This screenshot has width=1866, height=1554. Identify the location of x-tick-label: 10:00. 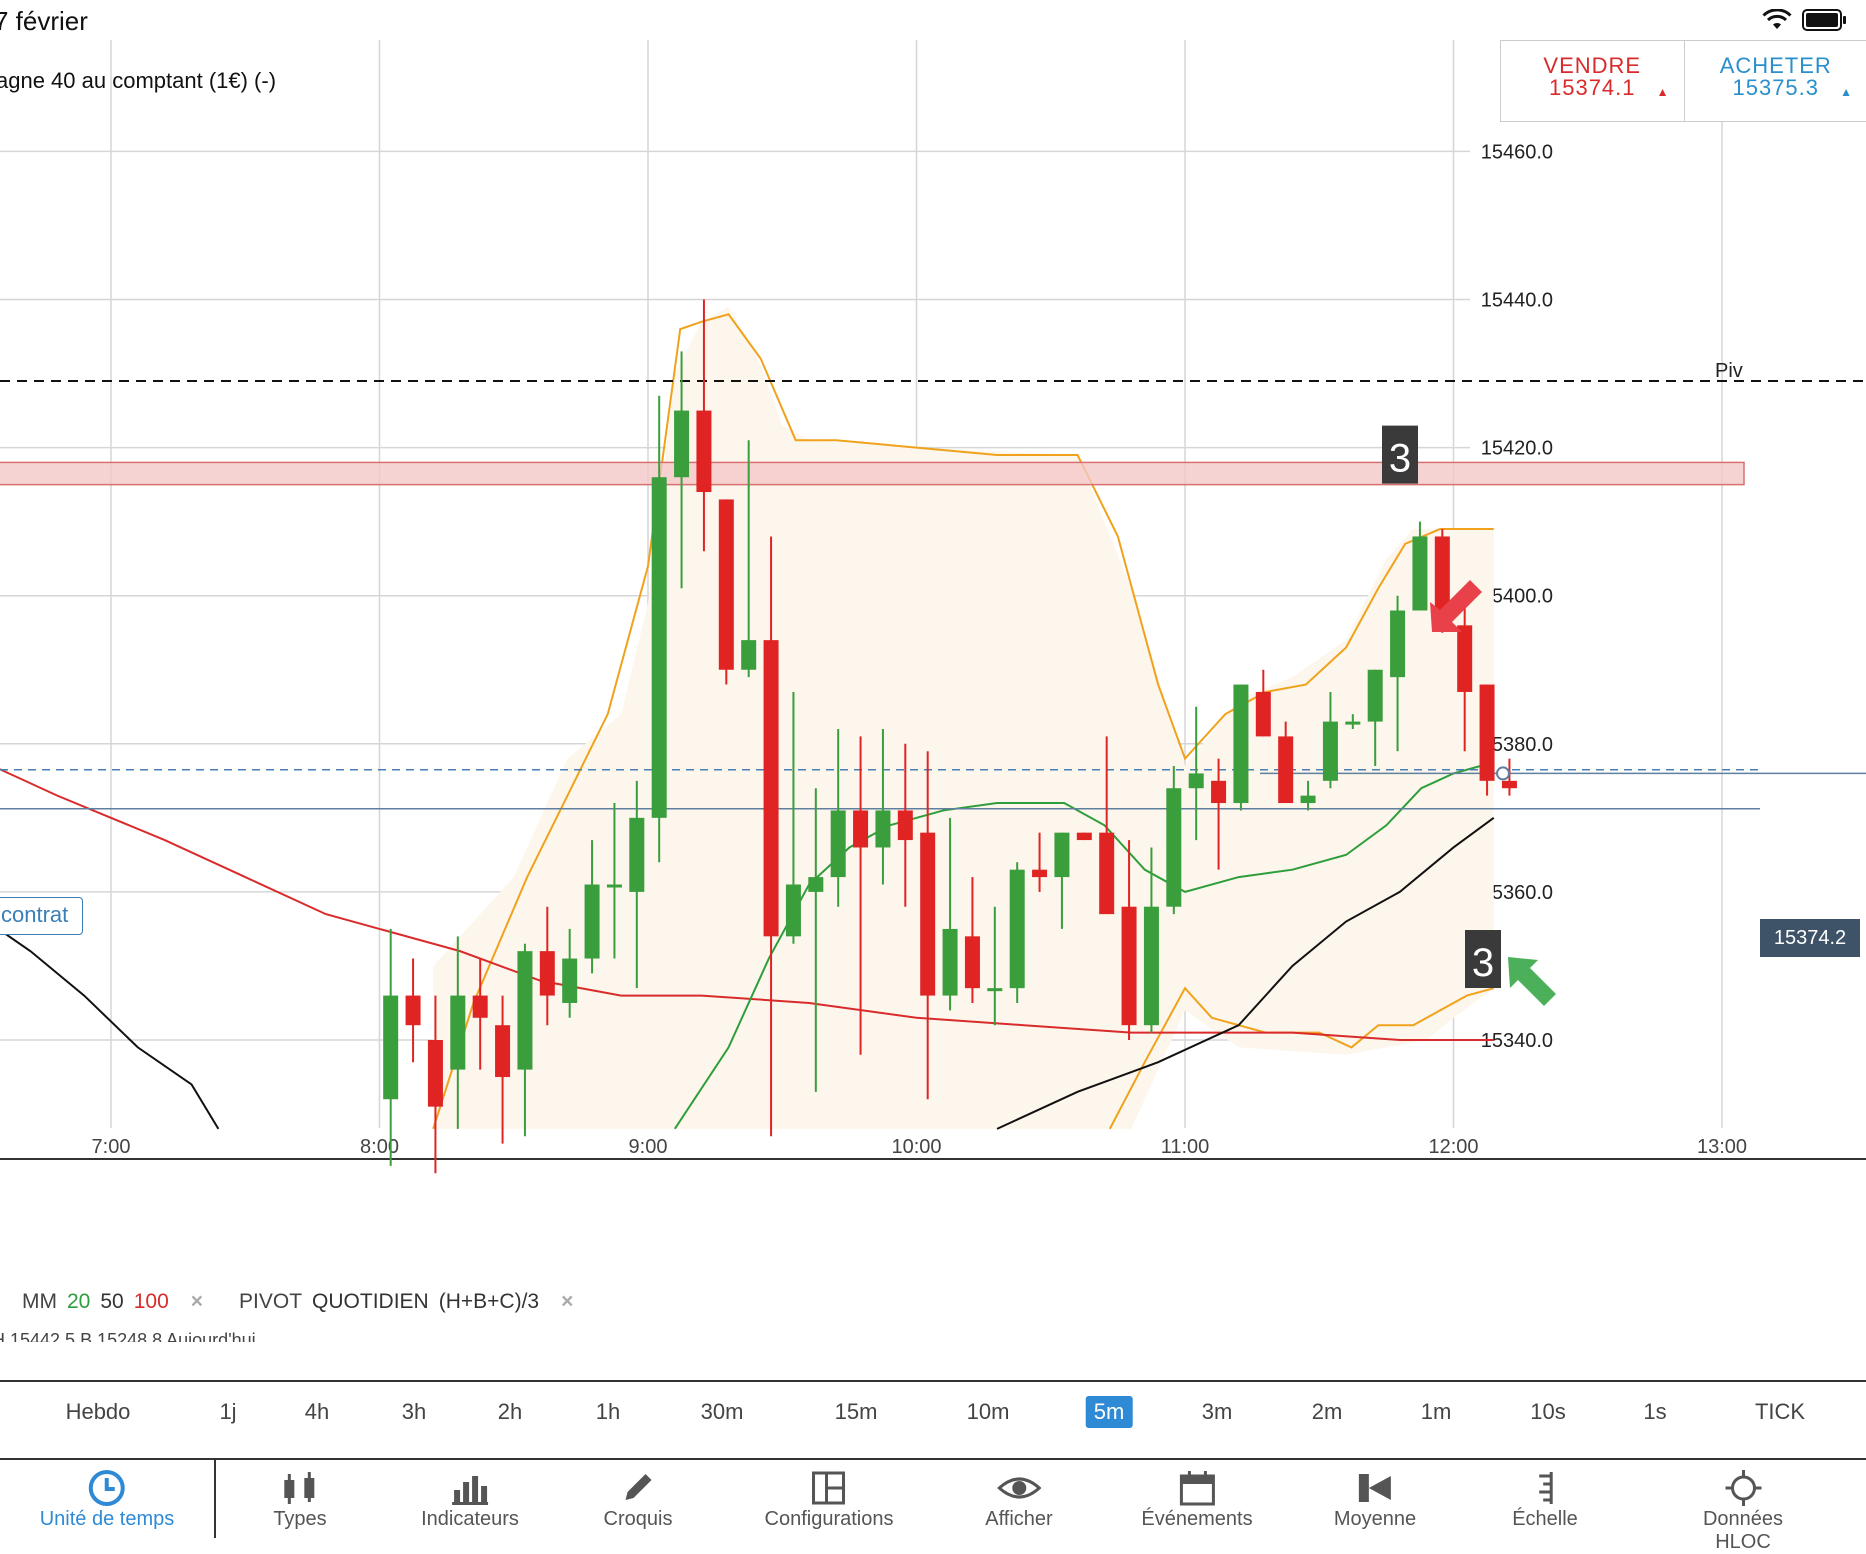
(916, 1147).